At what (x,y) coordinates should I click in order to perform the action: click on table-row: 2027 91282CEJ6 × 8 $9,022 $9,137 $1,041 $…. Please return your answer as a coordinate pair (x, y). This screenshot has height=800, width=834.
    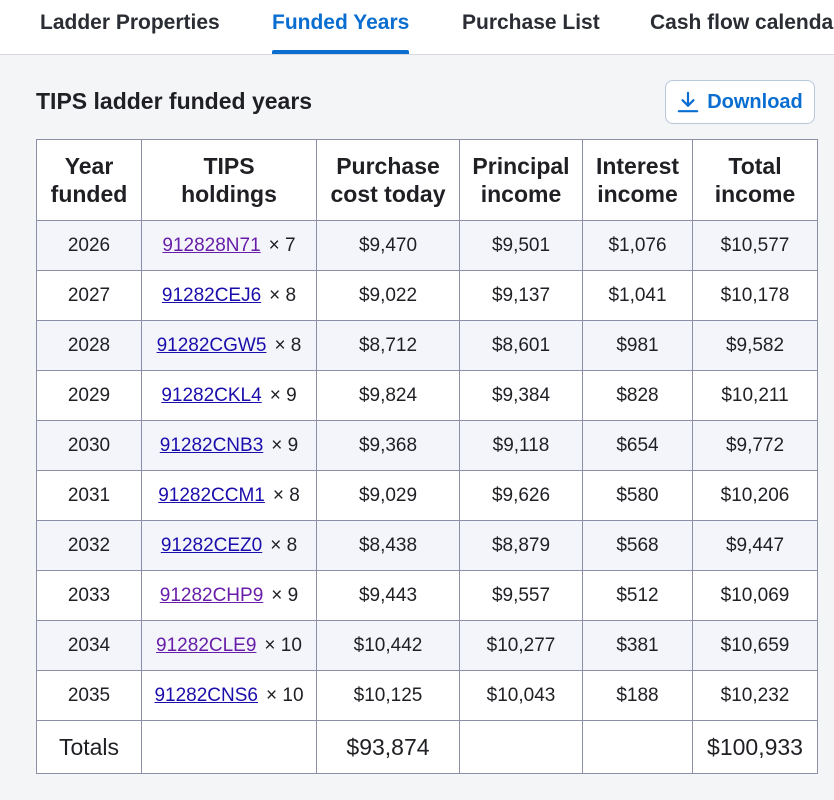
    Looking at the image, I should click on (427, 295).